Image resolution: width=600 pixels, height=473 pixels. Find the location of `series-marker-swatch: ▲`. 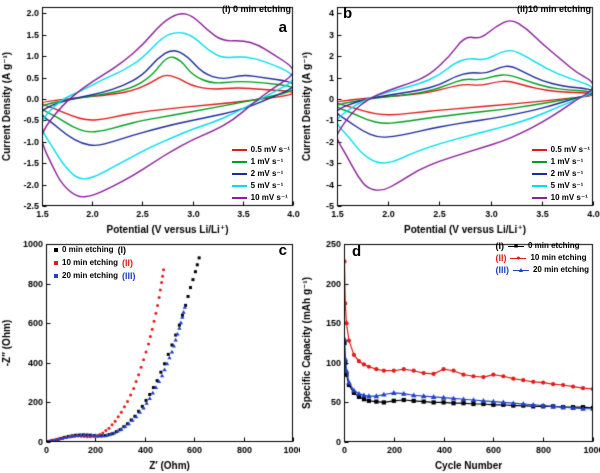

series-marker-swatch: ▲ is located at coordinates (520, 270).